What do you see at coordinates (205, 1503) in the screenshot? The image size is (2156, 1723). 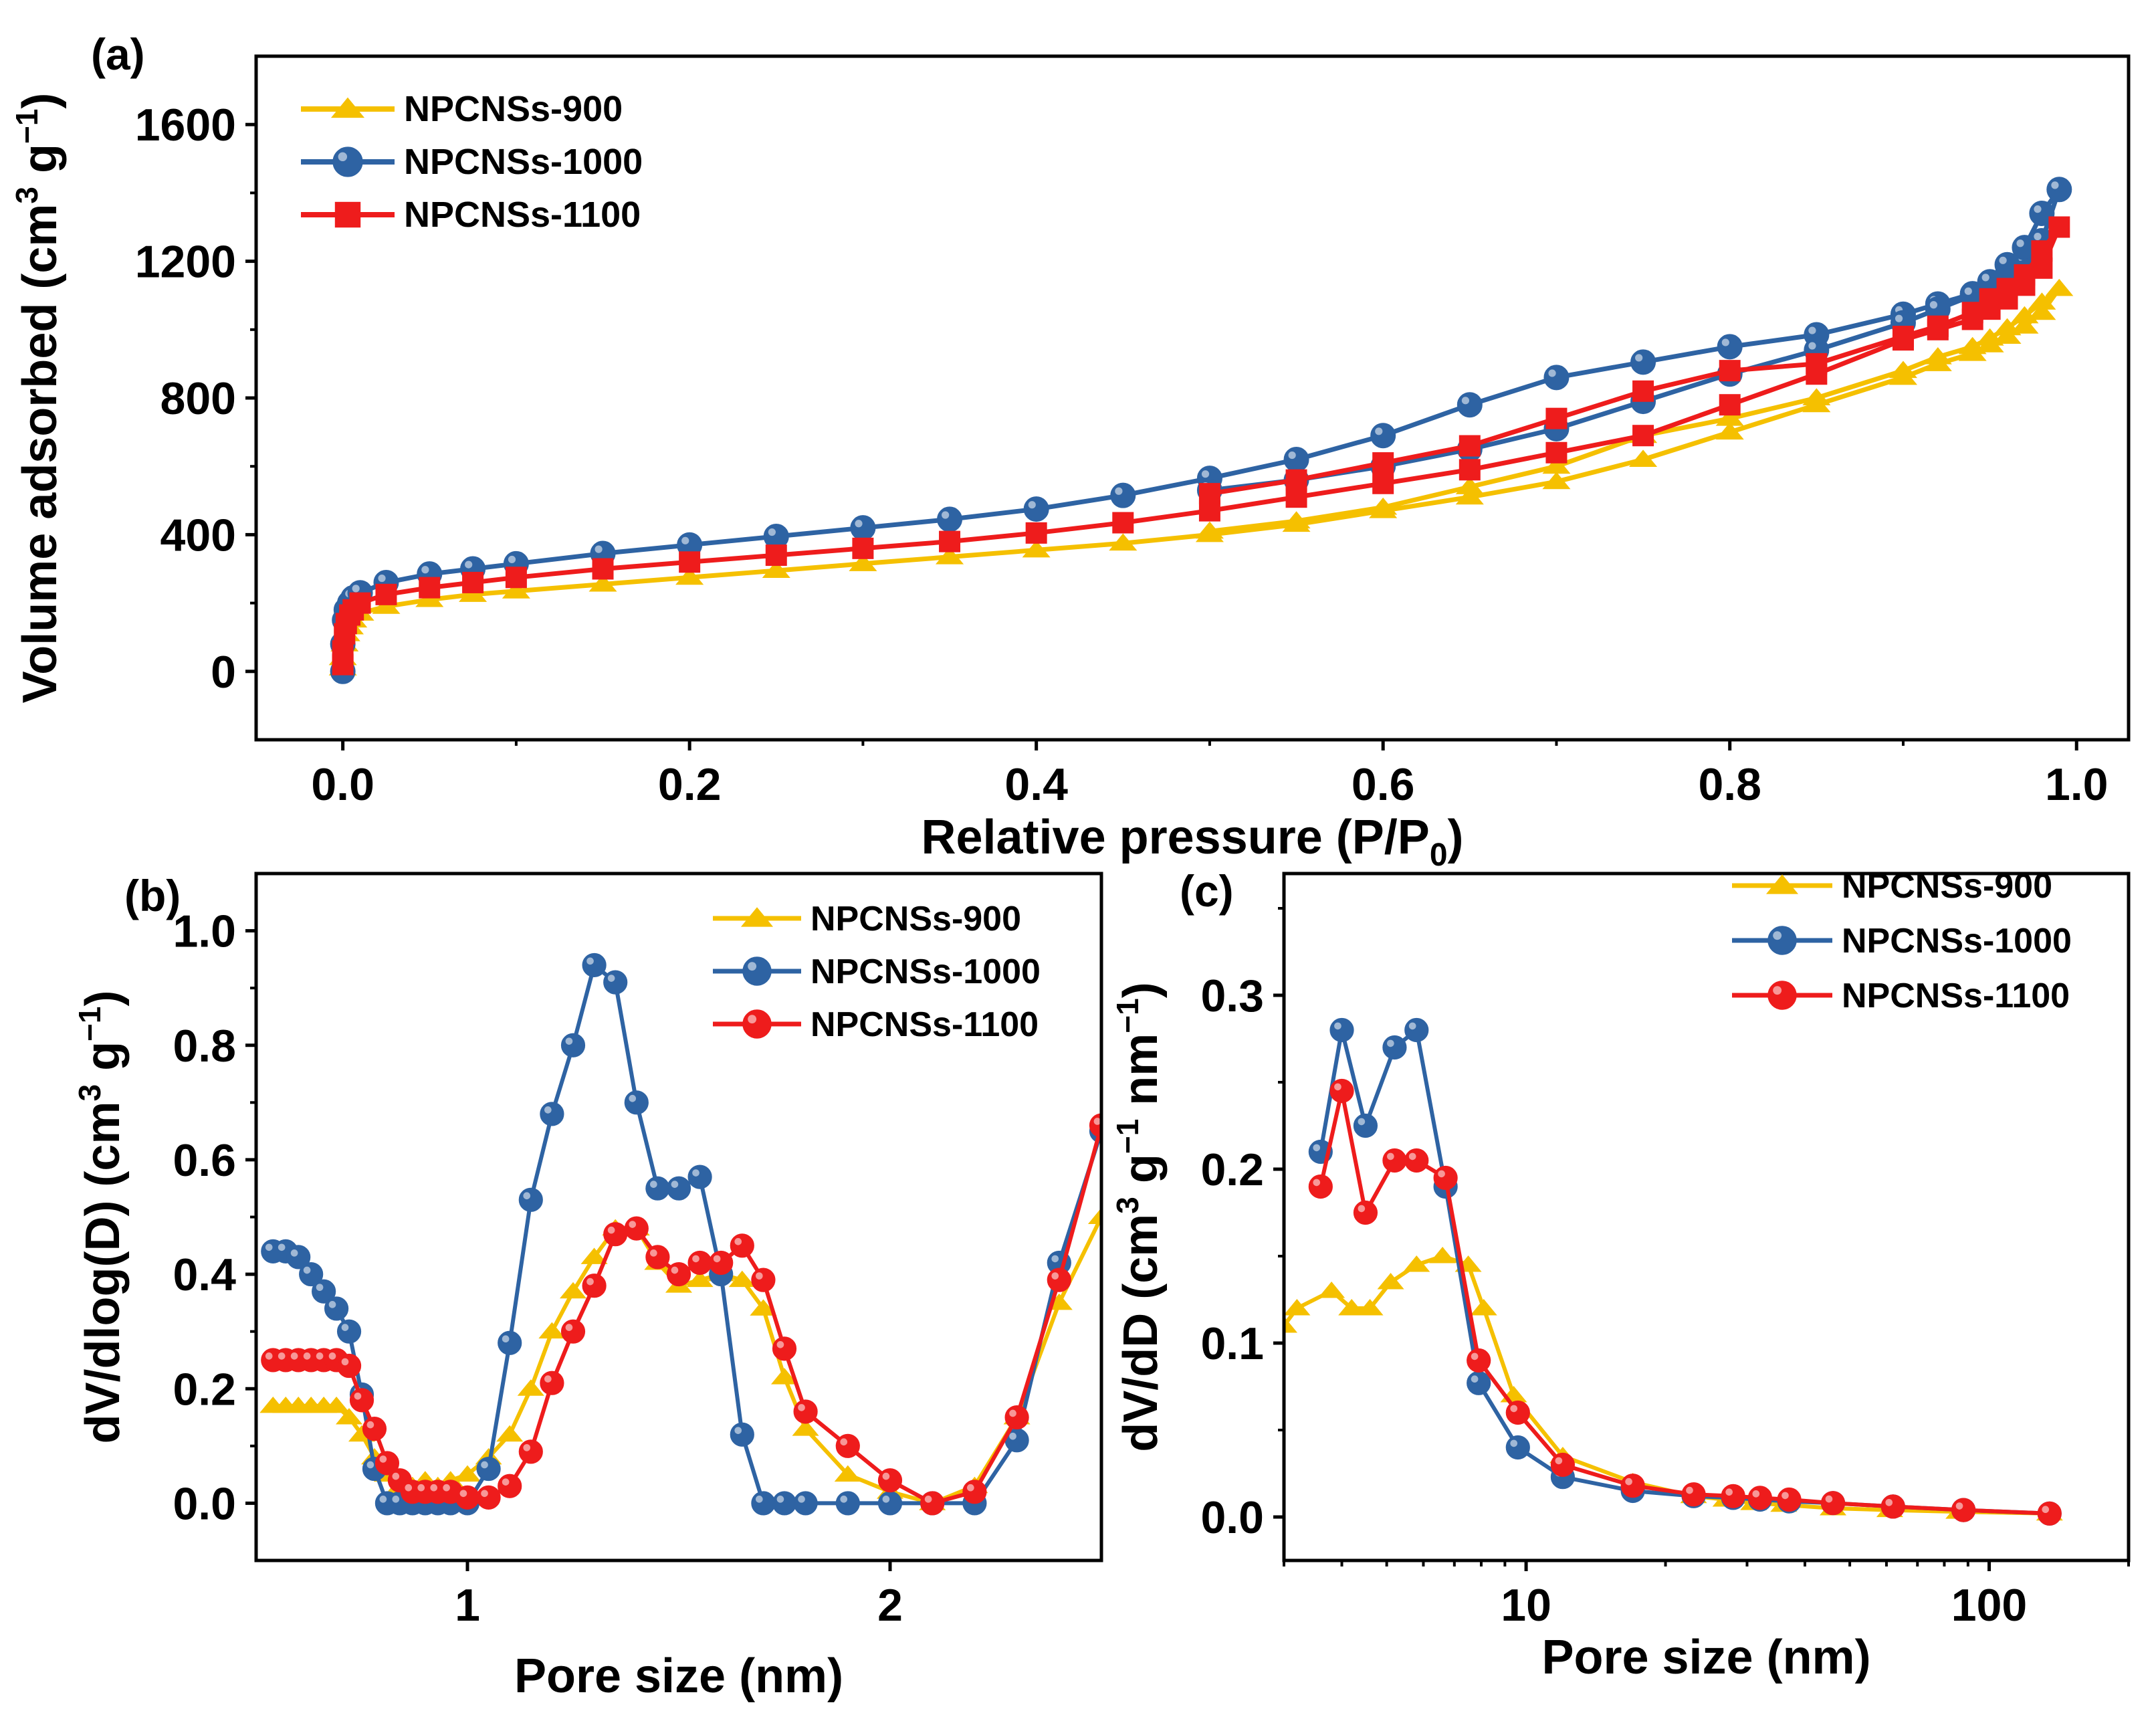 I see `y-tick-label: 0.0` at bounding box center [205, 1503].